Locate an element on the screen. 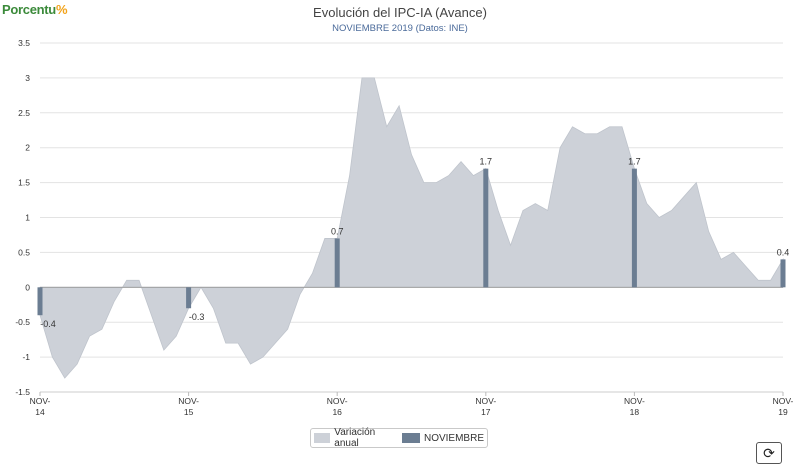 This screenshot has height=473, width=800. x-tick-label-year: 19 is located at coordinates (783, 412).